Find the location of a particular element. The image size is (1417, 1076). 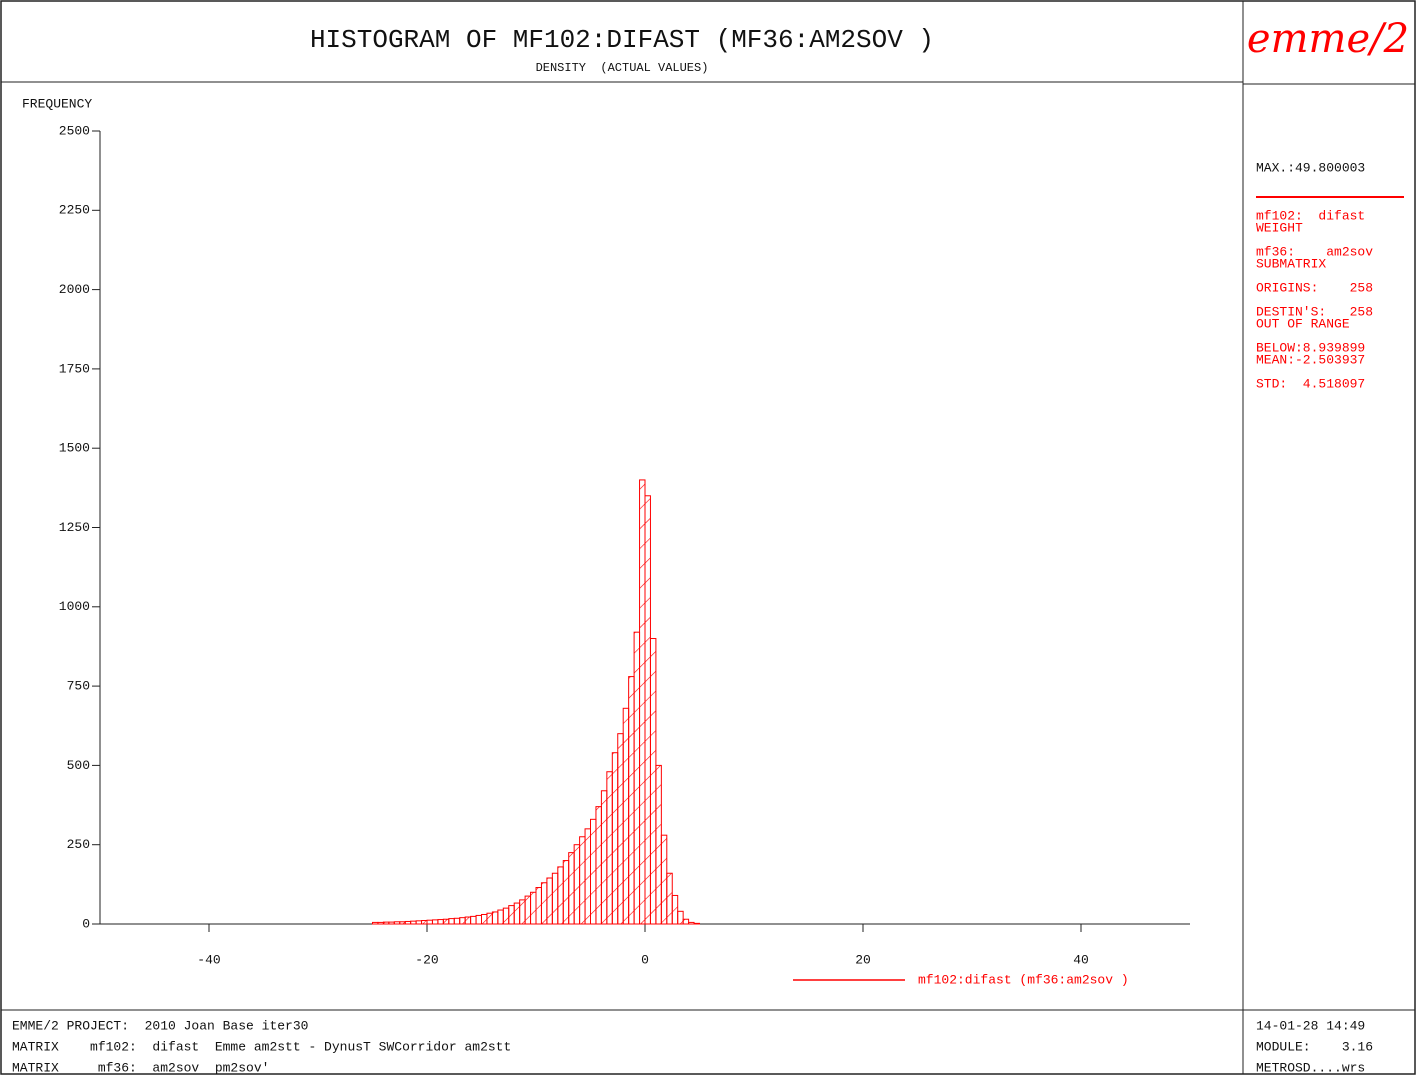

x-tick-label: 20 is located at coordinates (863, 959).